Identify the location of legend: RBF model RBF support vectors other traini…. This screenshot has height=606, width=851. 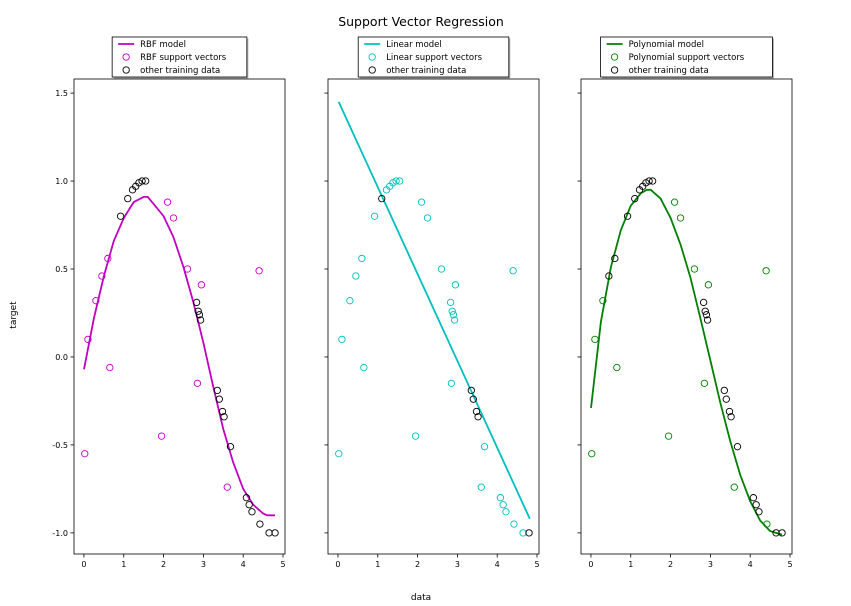
(180, 57).